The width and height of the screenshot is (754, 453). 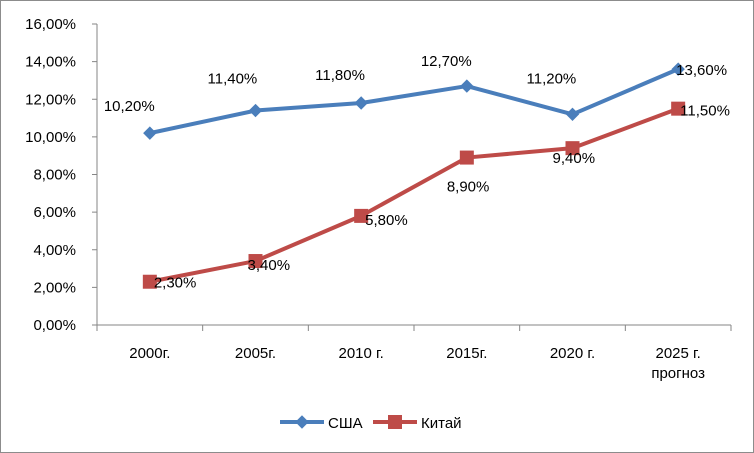 I want to click on x-tick-label-line: 2000г., so click(x=149, y=353).